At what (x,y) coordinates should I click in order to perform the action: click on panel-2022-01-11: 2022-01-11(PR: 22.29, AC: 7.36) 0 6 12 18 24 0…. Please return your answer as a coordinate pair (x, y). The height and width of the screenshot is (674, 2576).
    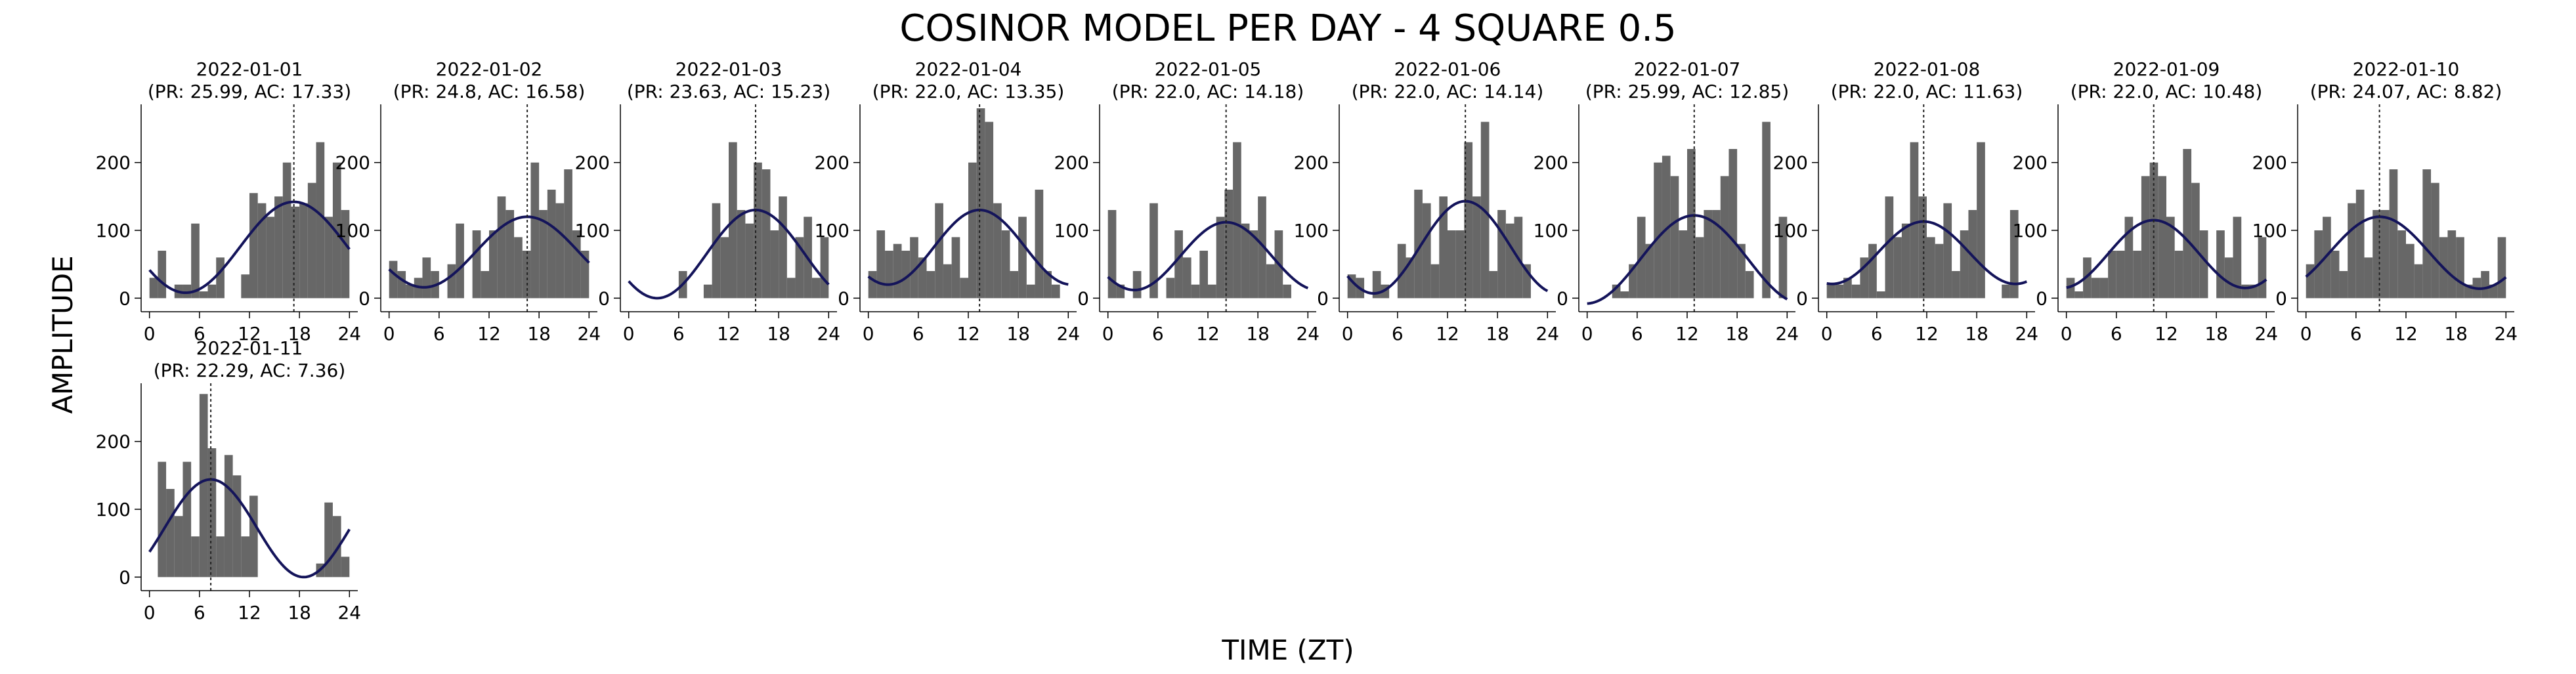
    Looking at the image, I should click on (229, 480).